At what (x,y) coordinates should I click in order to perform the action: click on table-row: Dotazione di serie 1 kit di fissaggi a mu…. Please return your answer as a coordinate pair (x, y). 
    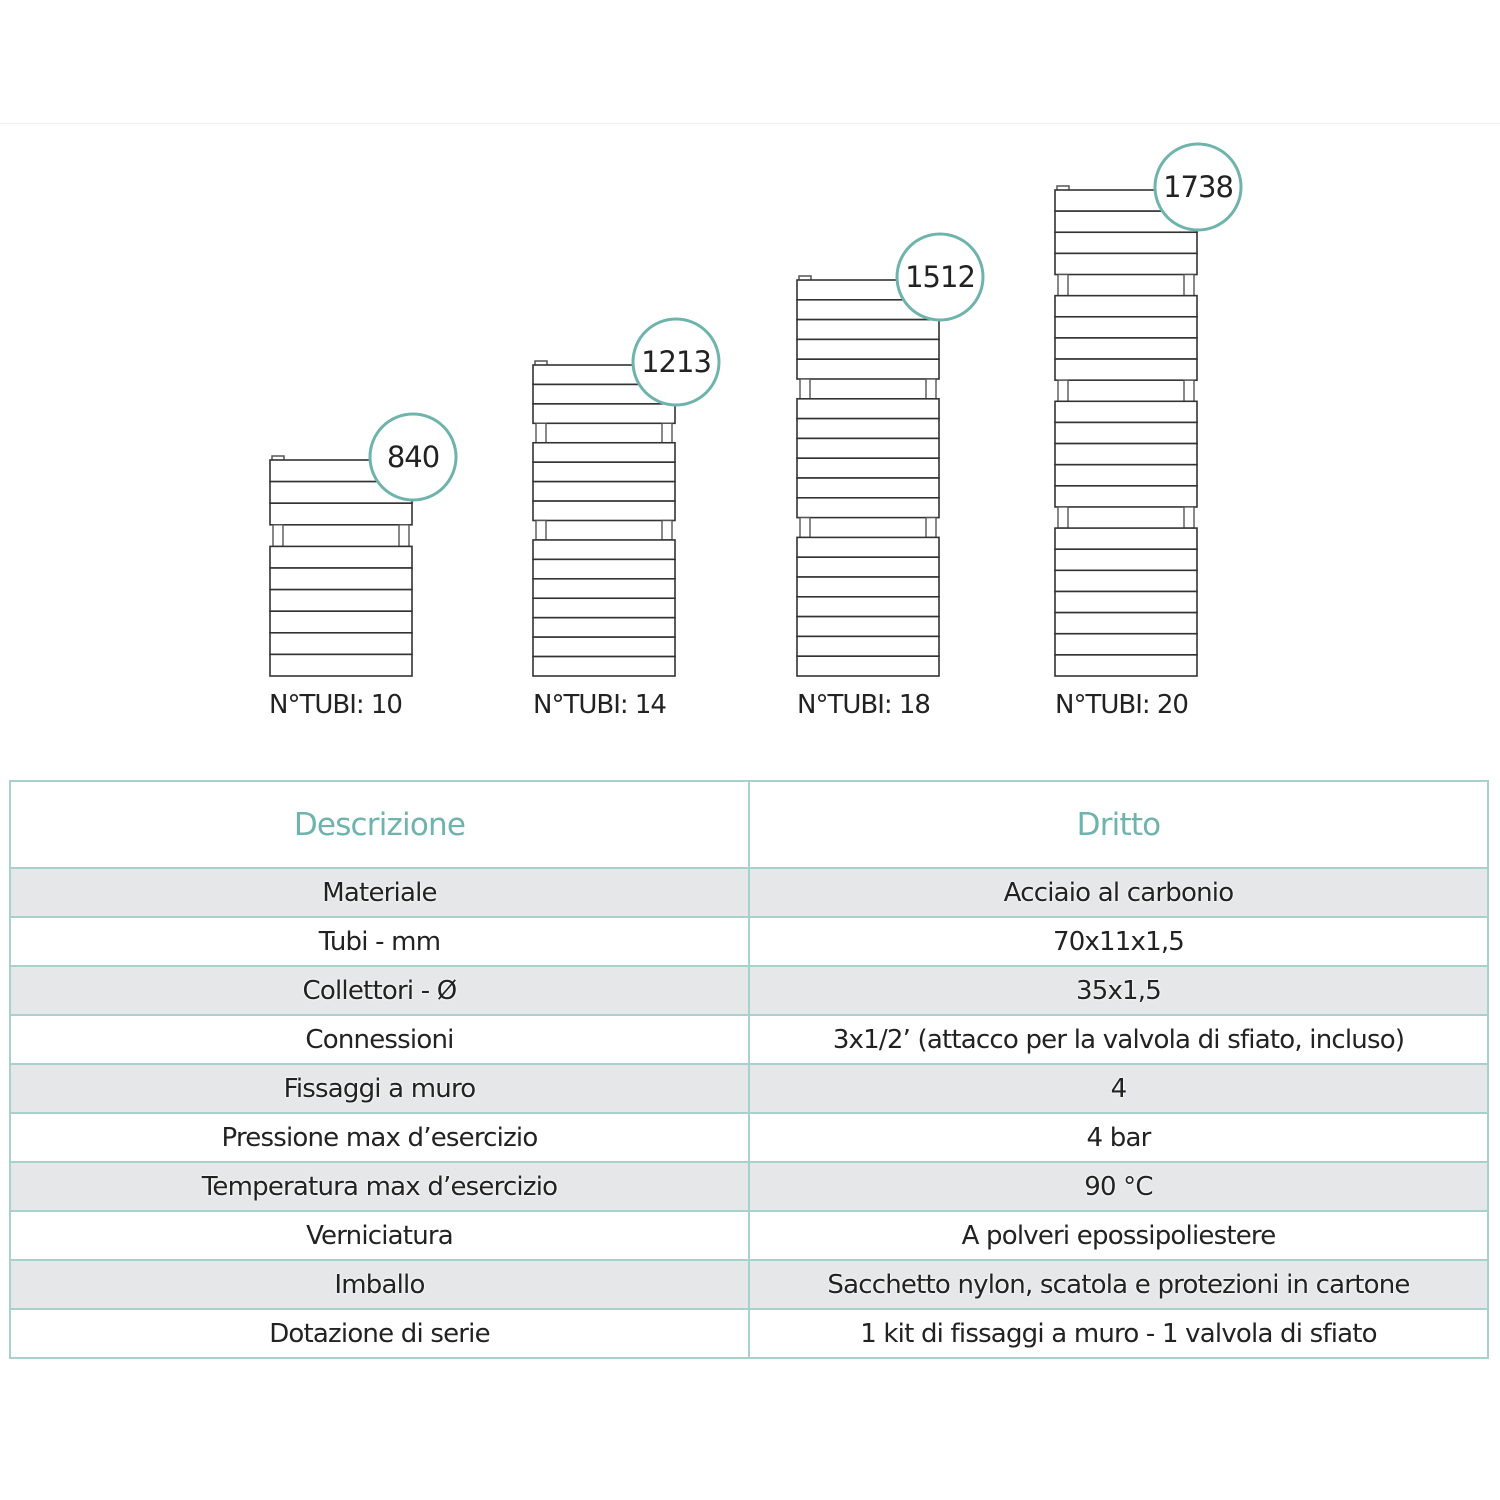
    Looking at the image, I should click on (749, 1333).